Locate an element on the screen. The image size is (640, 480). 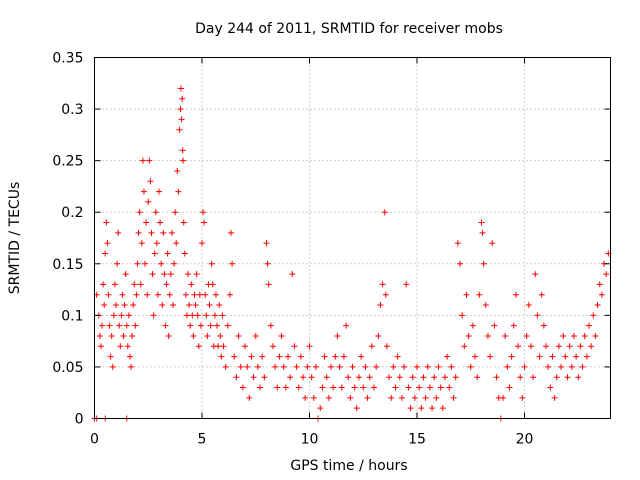
y-tick-label: 0.05 is located at coordinates (67, 368).